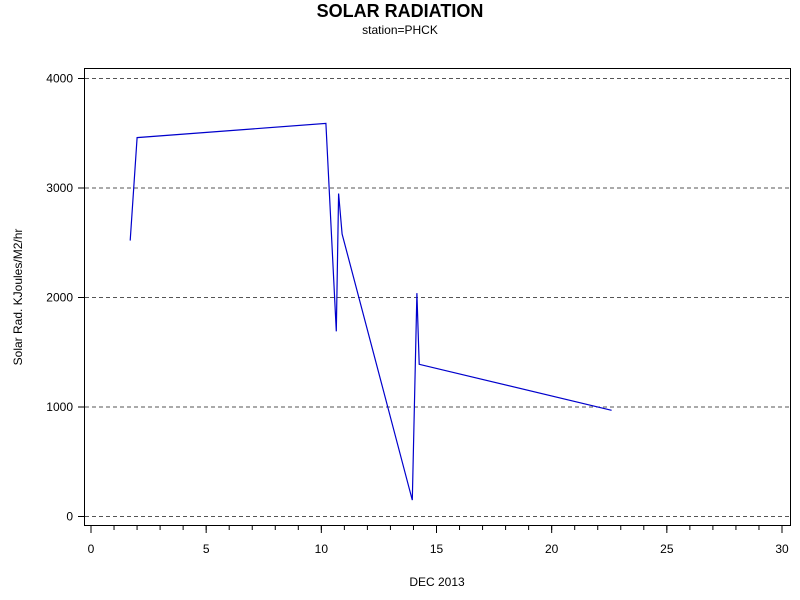 This screenshot has width=800, height=600. I want to click on y-tick-label: 3000, so click(59, 188).